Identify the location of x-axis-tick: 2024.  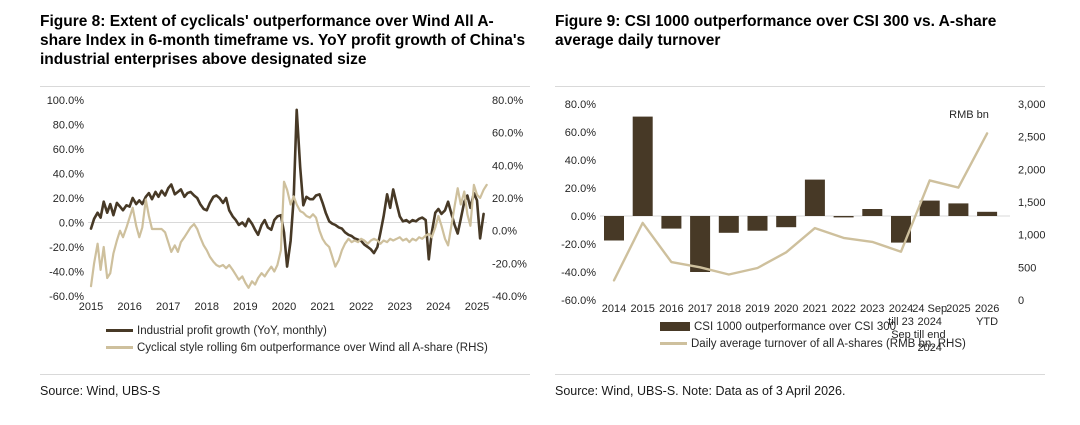
(438, 307).